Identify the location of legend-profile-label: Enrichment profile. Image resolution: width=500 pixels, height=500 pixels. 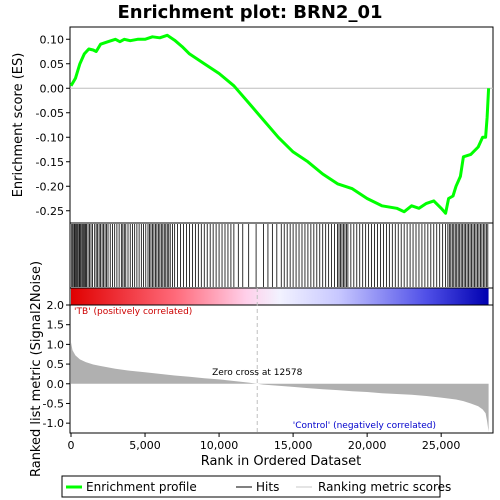
(141, 487).